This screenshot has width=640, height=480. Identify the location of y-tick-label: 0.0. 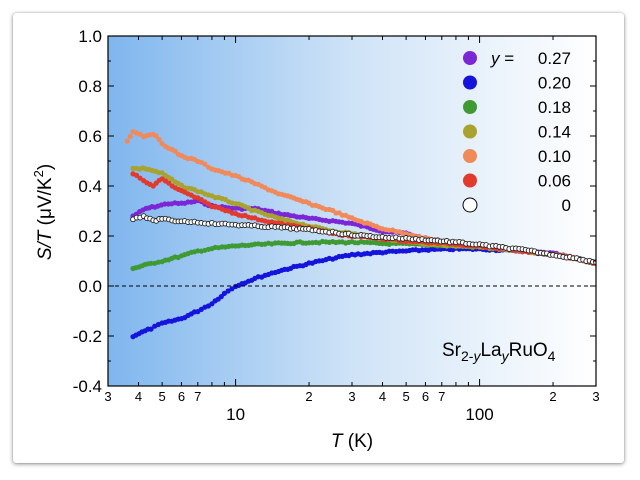
(90, 286).